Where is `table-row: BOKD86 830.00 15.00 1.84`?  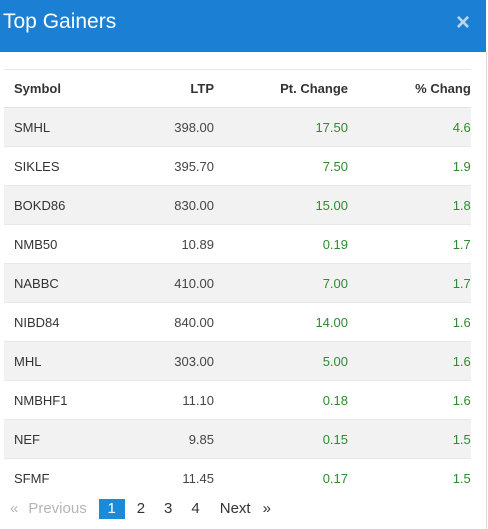 table-row: BOKD86 830.00 15.00 1.84 is located at coordinates (237, 205).